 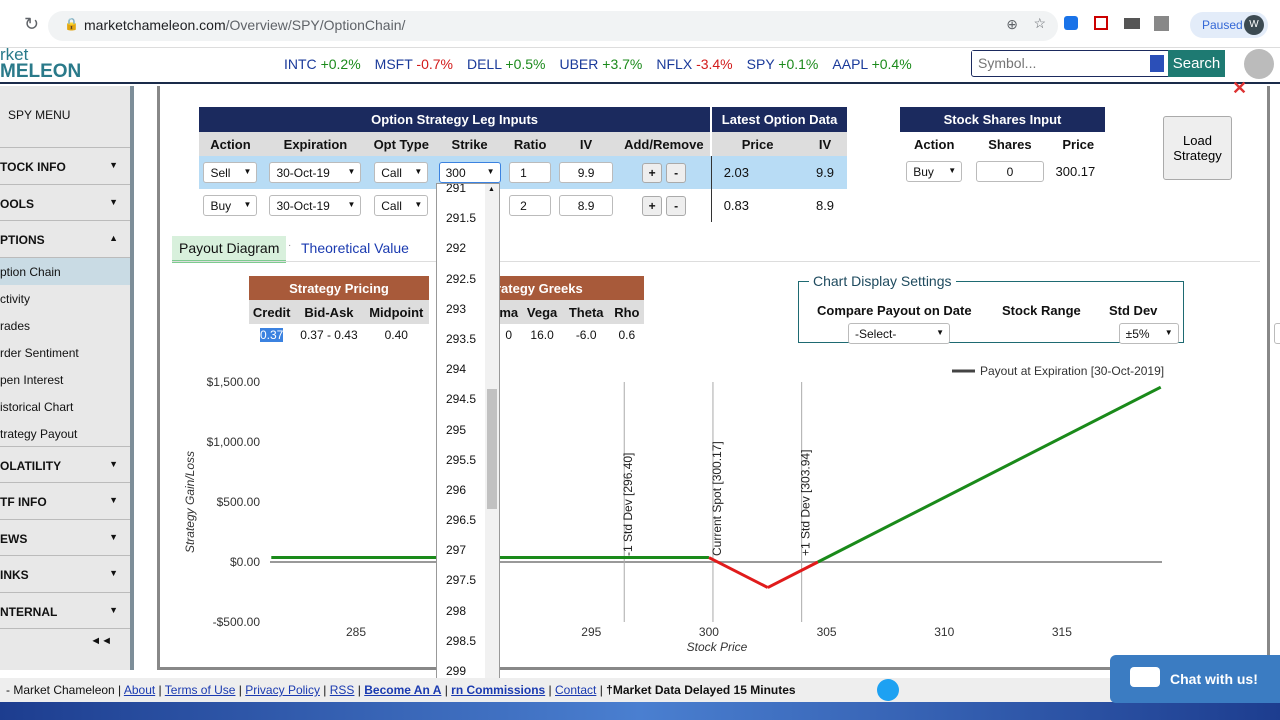 What do you see at coordinates (65, 166) in the screenshot?
I see `sidebar-section: TOCK INFO ▼` at bounding box center [65, 166].